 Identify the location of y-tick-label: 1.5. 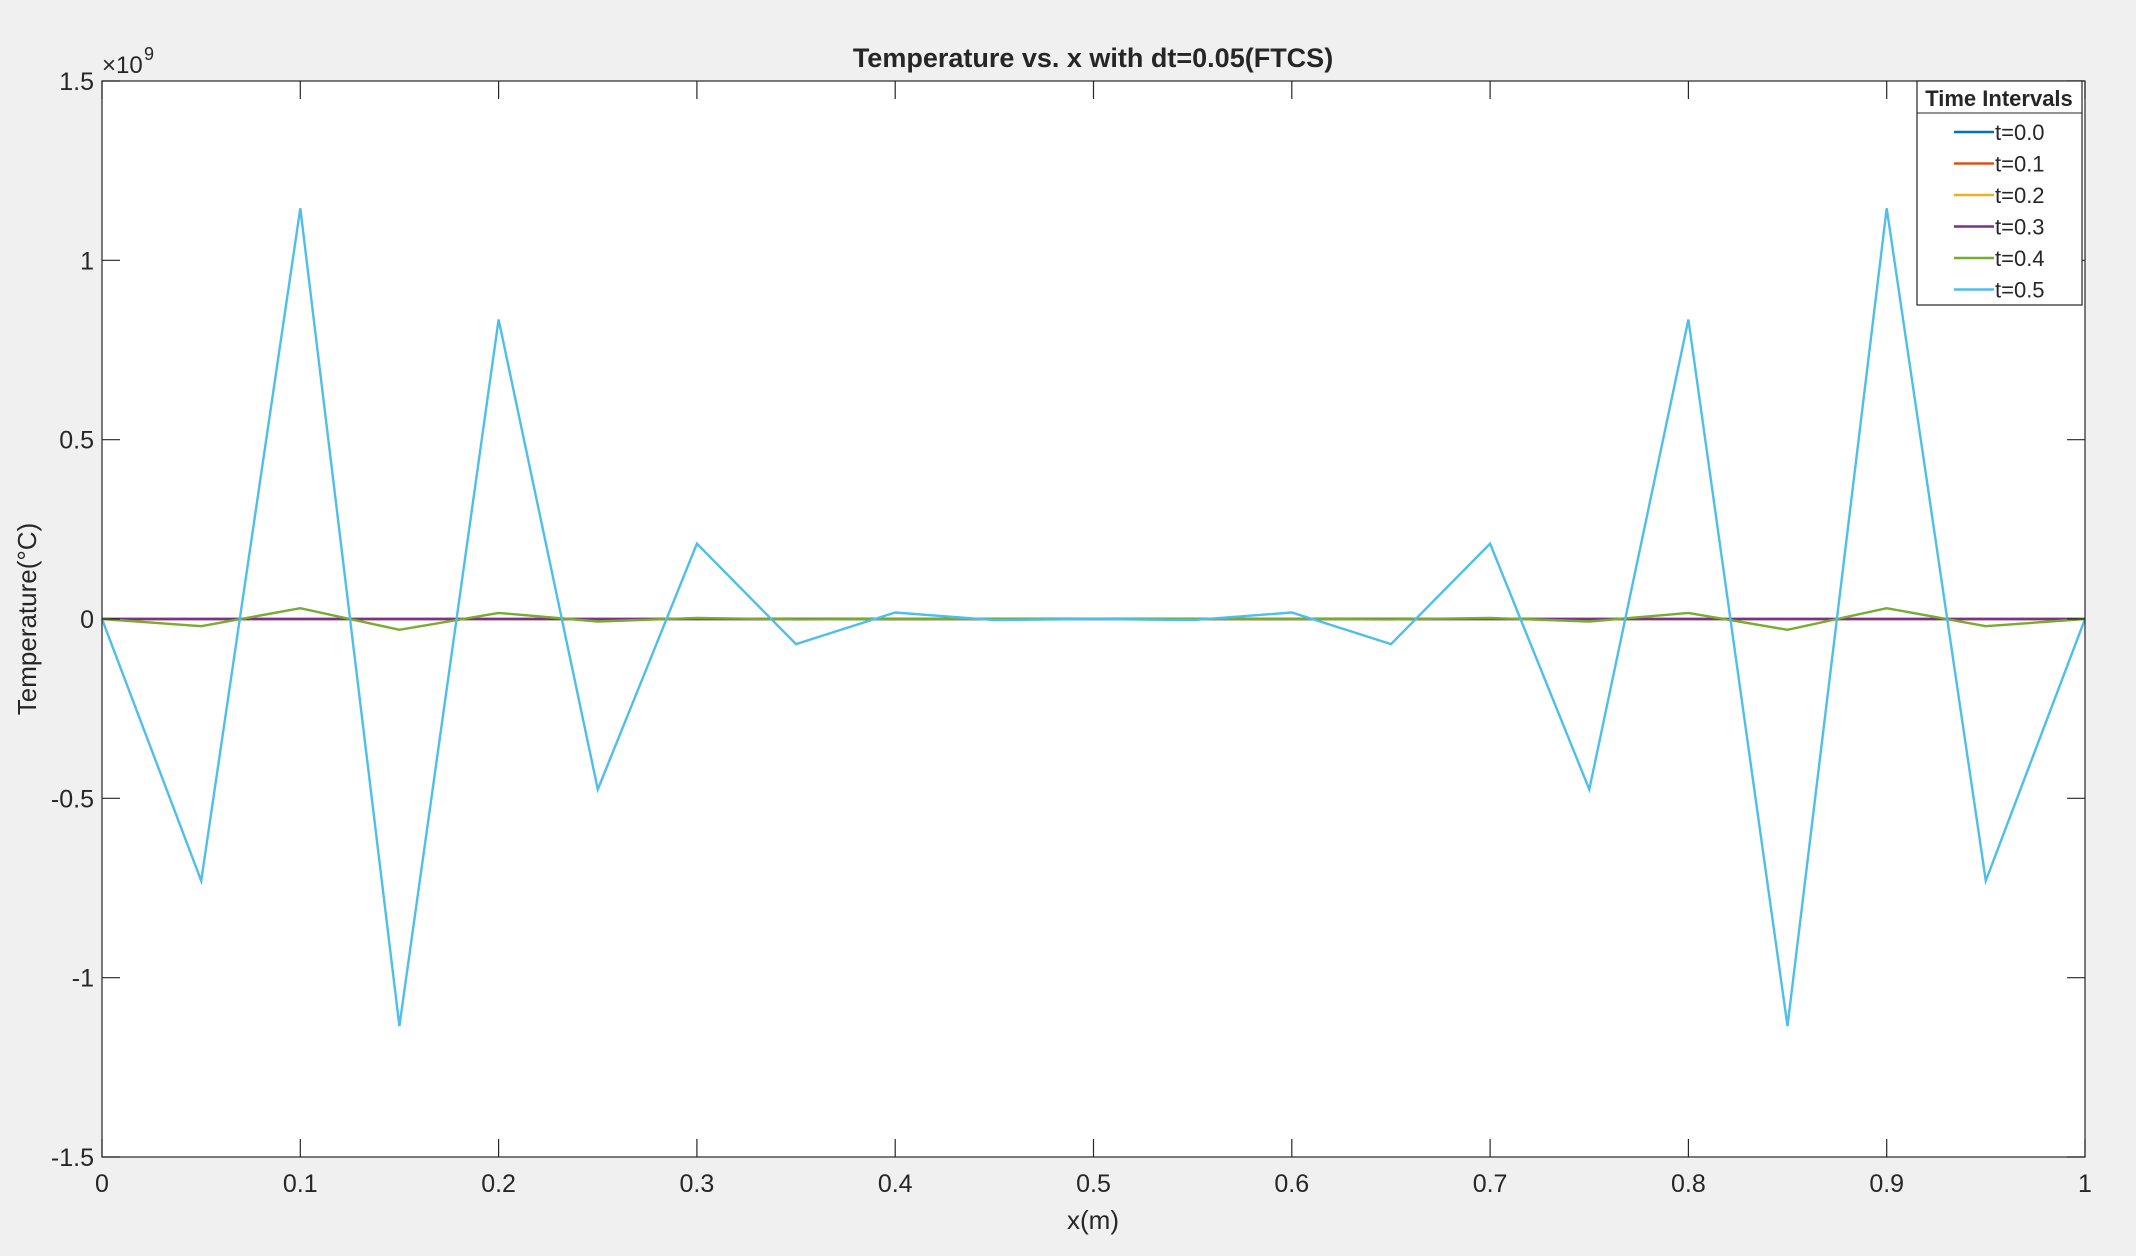
(76, 82).